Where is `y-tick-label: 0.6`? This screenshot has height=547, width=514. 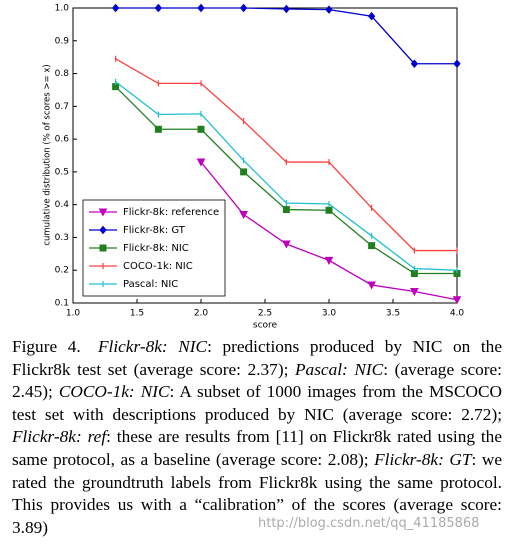 y-tick-label: 0.6 is located at coordinates (62, 140).